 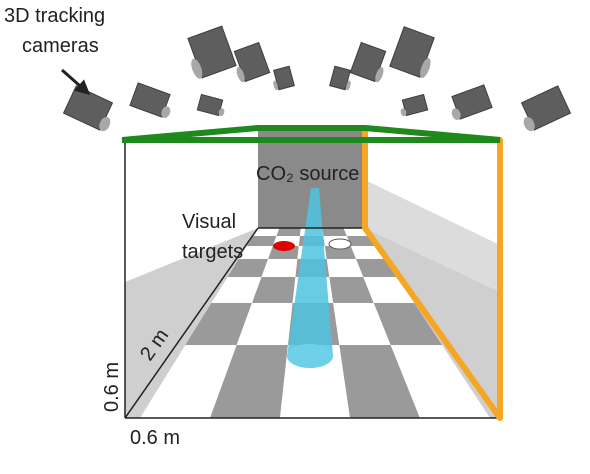 I want to click on cameras-label: cameras, so click(x=60, y=46).